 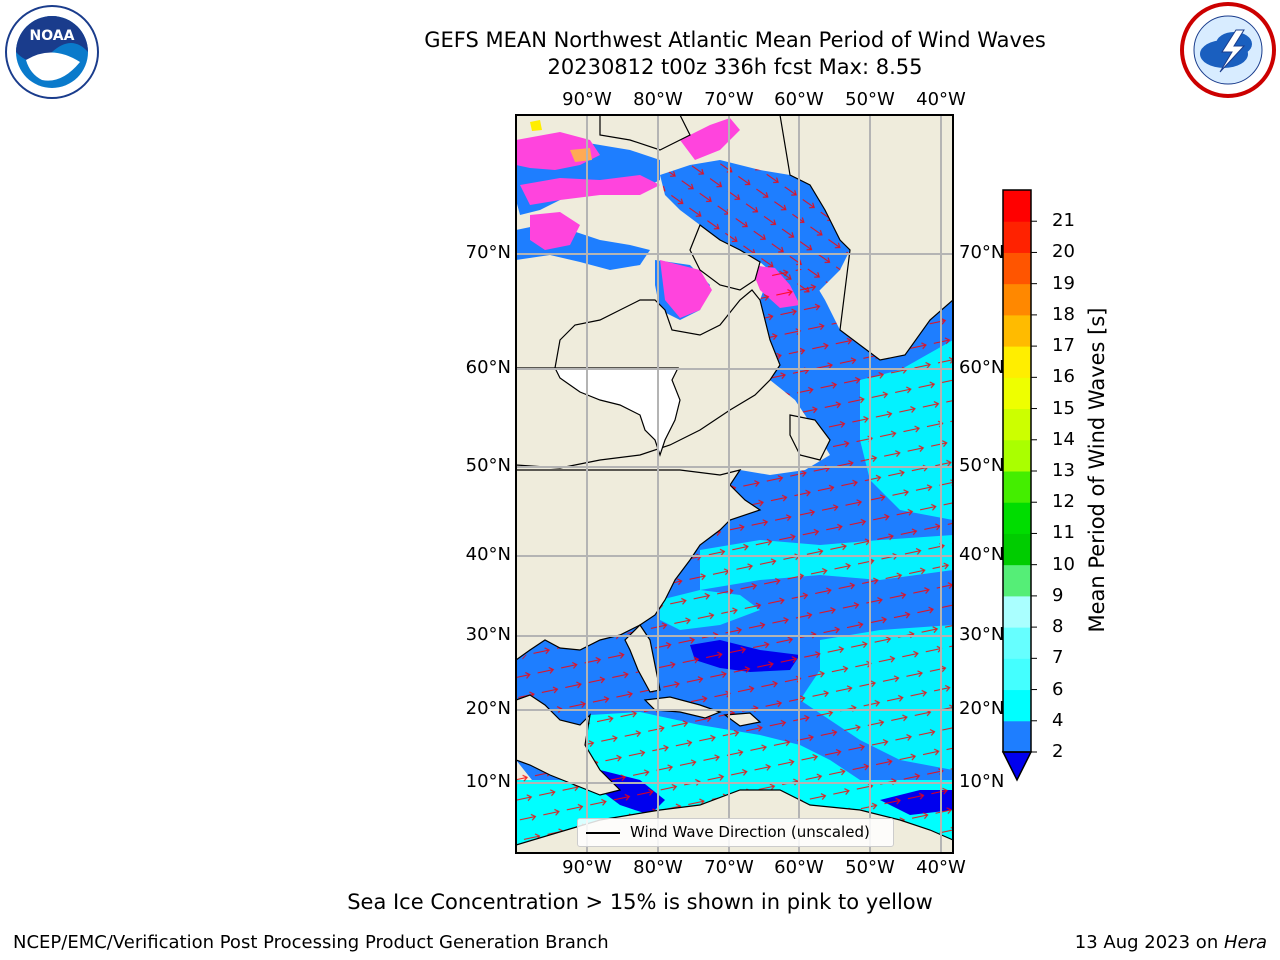 What do you see at coordinates (1058, 627) in the screenshot?
I see `colorbar-tick-label: 8` at bounding box center [1058, 627].